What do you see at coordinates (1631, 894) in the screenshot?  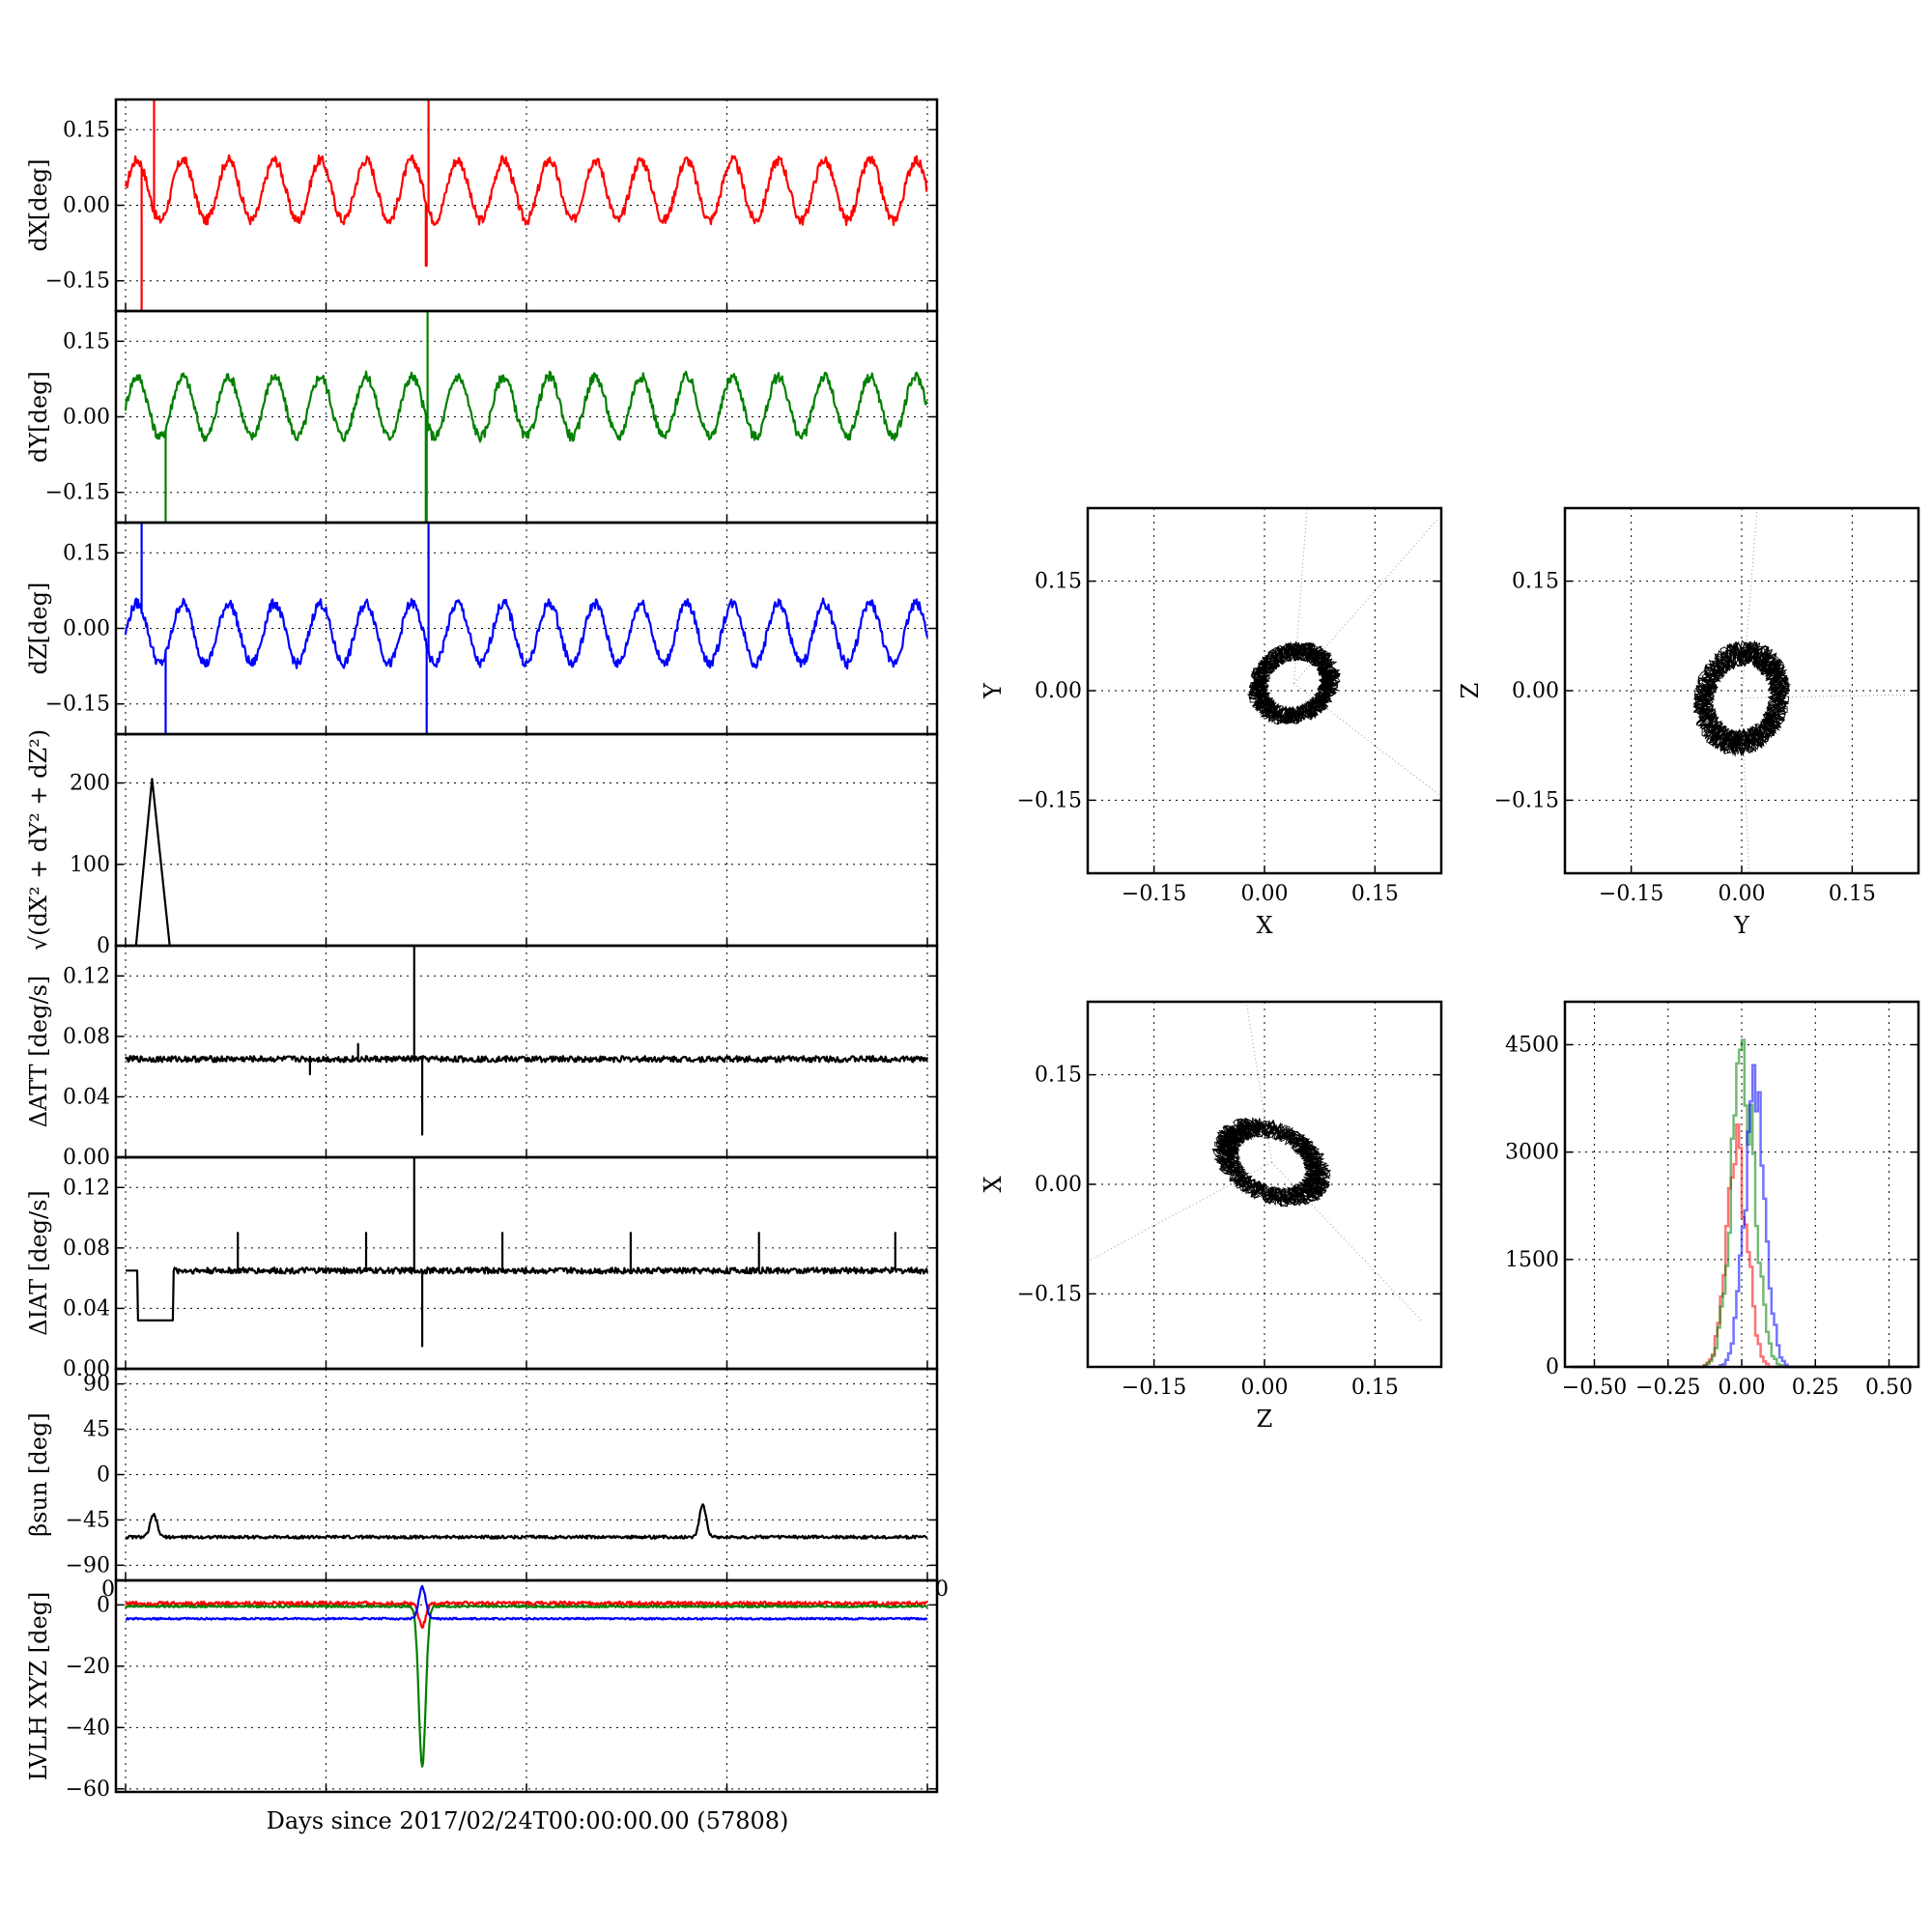 I see `yz_scatter-xtick-label: −0.15` at bounding box center [1631, 894].